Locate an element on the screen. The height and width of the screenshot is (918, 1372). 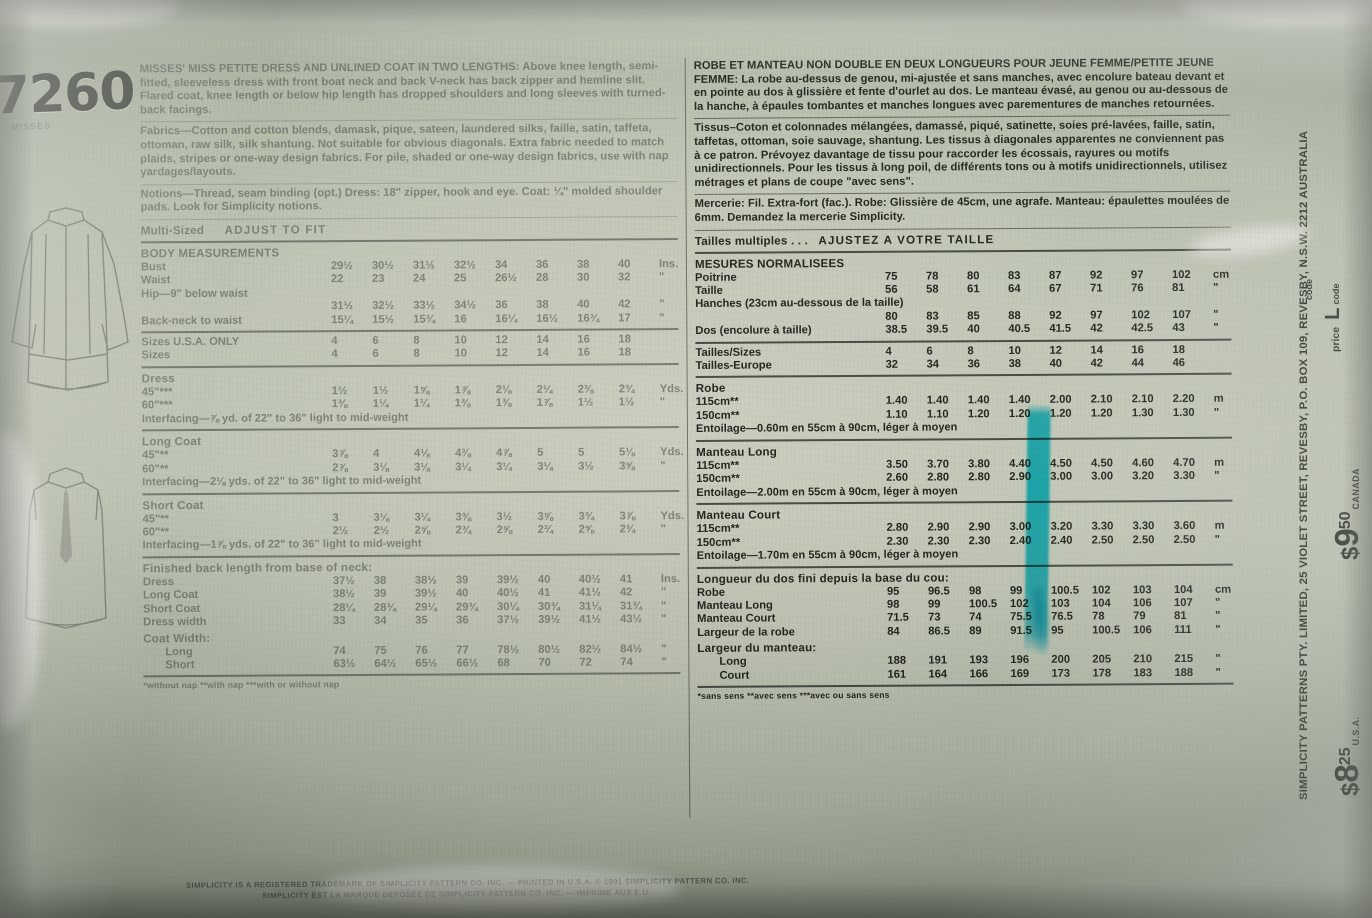
row-value: 3⅝ is located at coordinates (545, 516).